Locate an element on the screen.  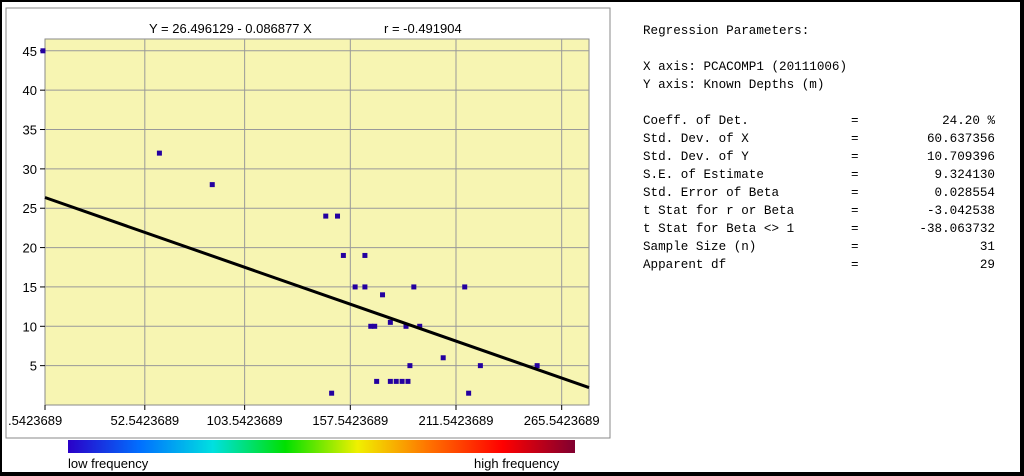
x-tick-label: 103.5423689 is located at coordinates (245, 420).